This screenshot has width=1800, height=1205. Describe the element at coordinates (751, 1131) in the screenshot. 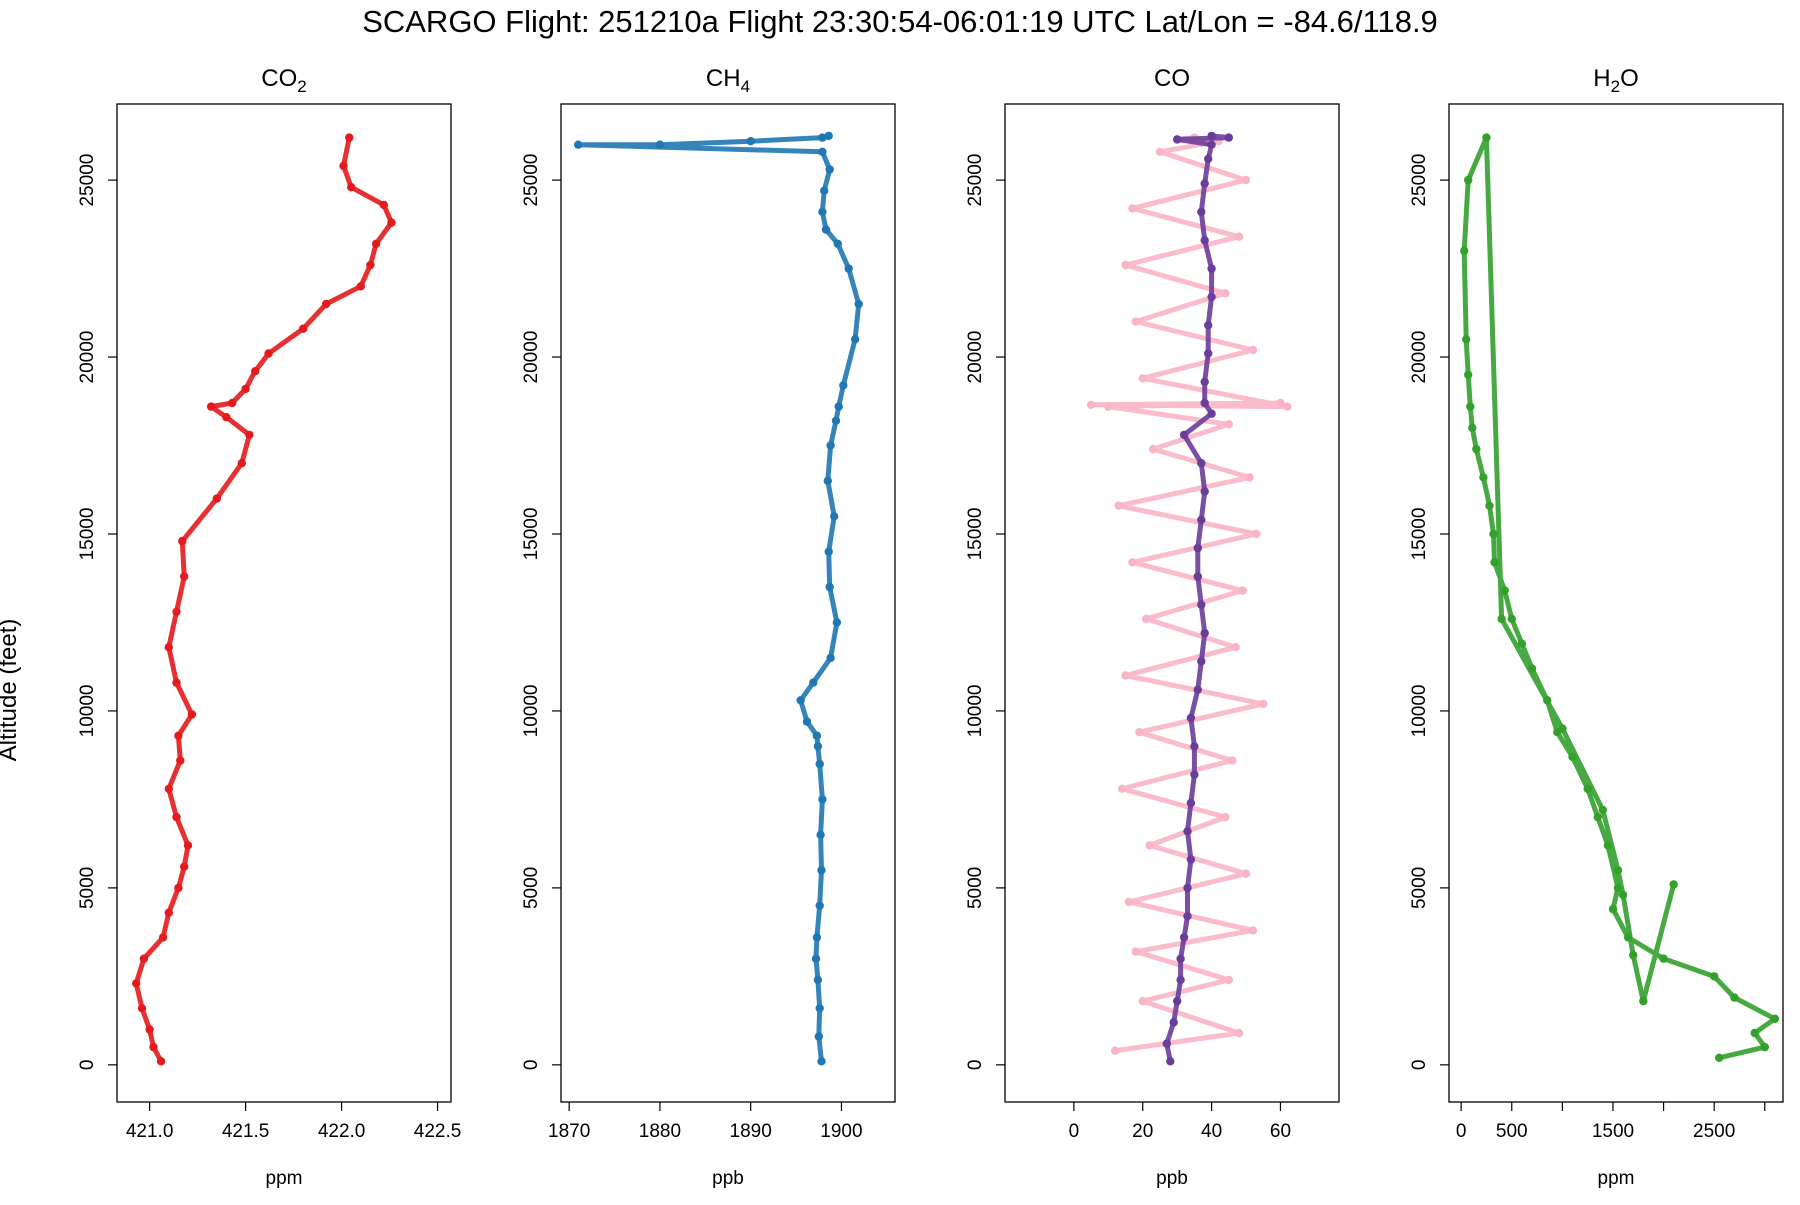

I see `ch4-xtick-label: 1890` at that location.